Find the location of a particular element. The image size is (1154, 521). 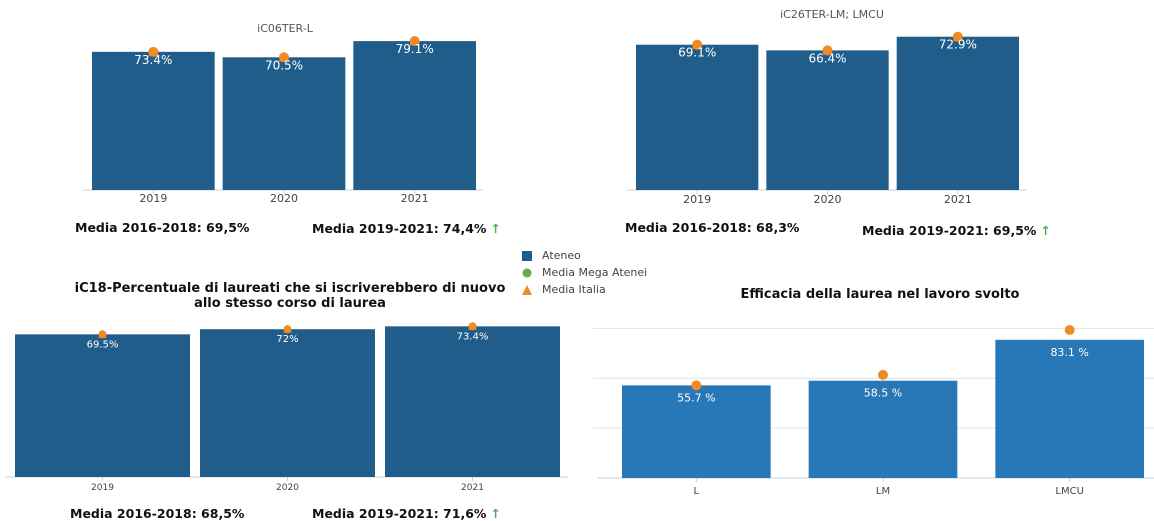

chart1-media-recent: Media 2019-2021: 74,4% ↑ is located at coordinates (406, 228).